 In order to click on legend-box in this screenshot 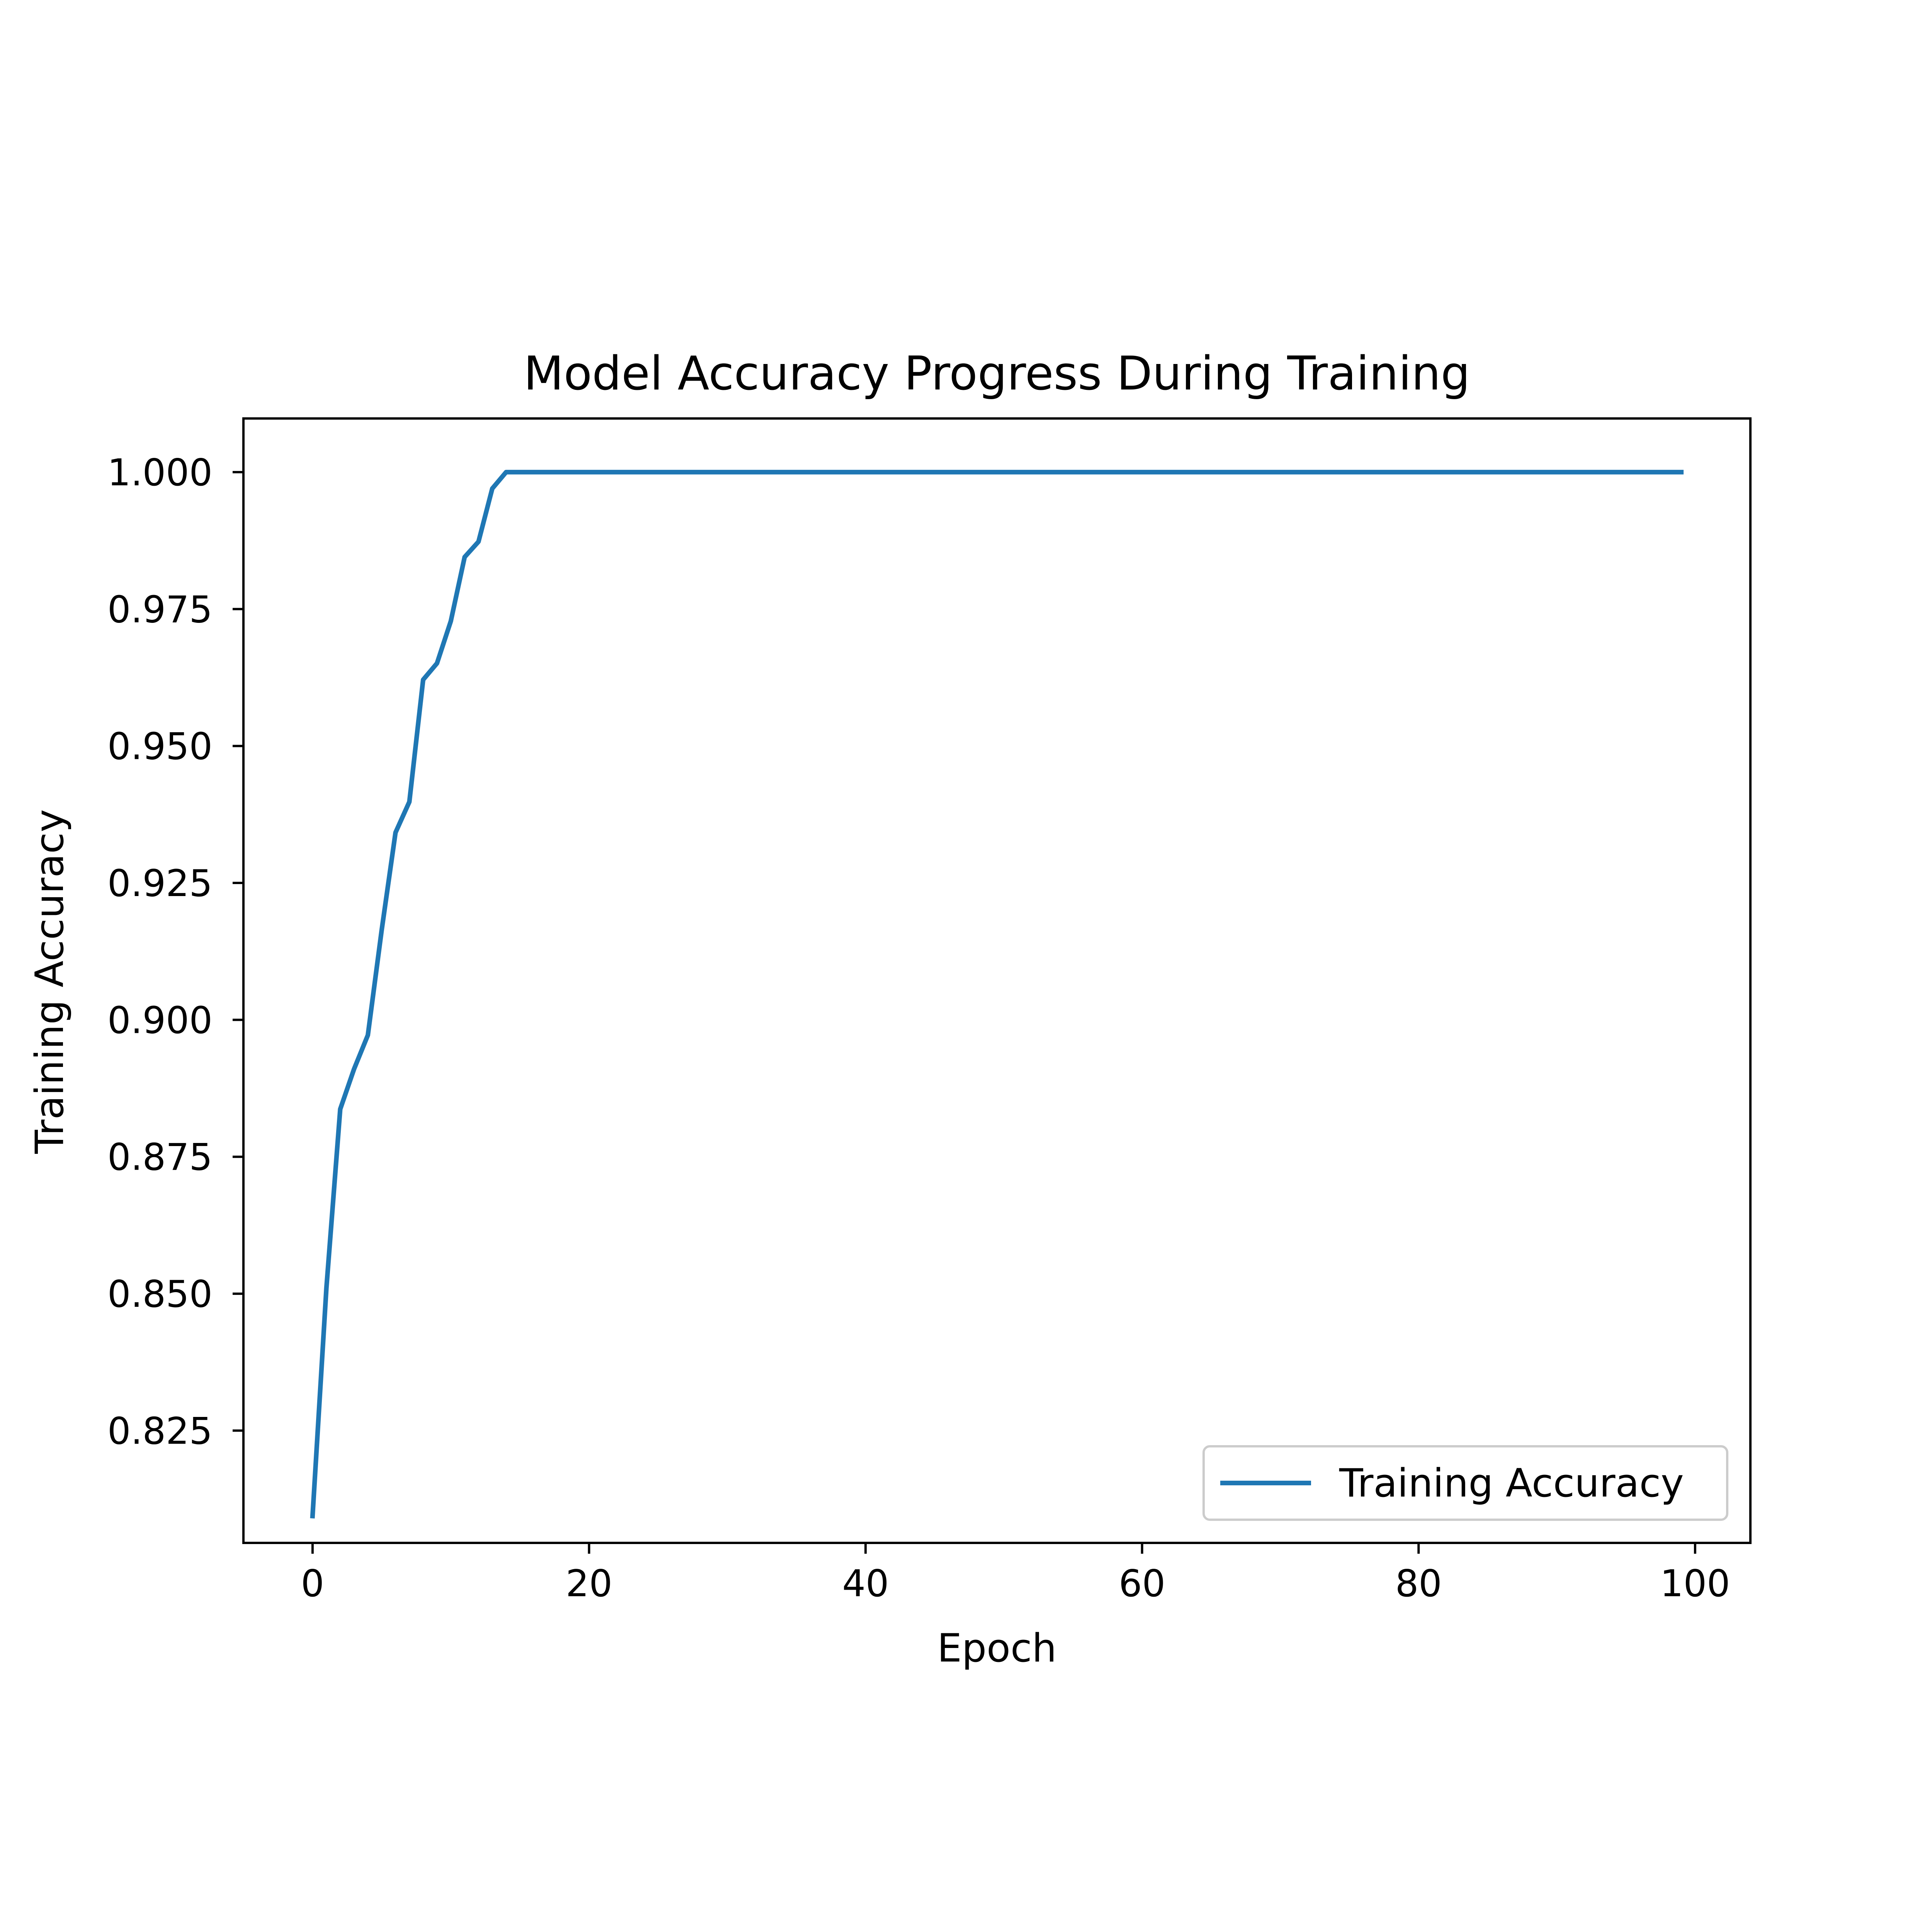, I will do `click(1465, 1483)`.